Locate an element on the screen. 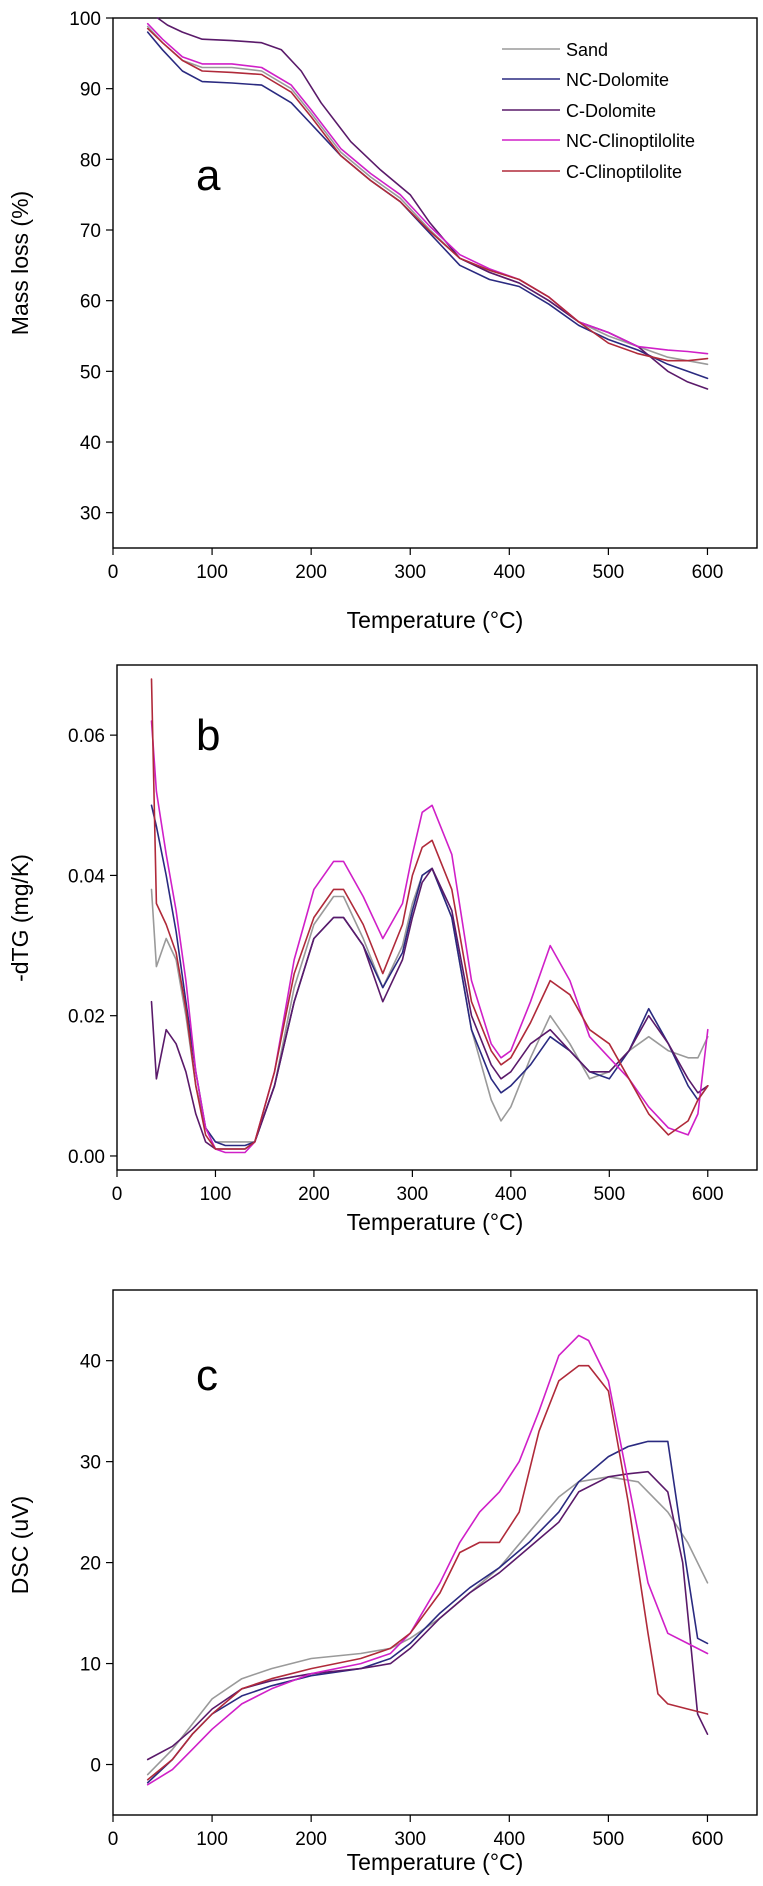 The height and width of the screenshot is (1886, 763). series-line-b-nc-dolomite is located at coordinates (429, 975).